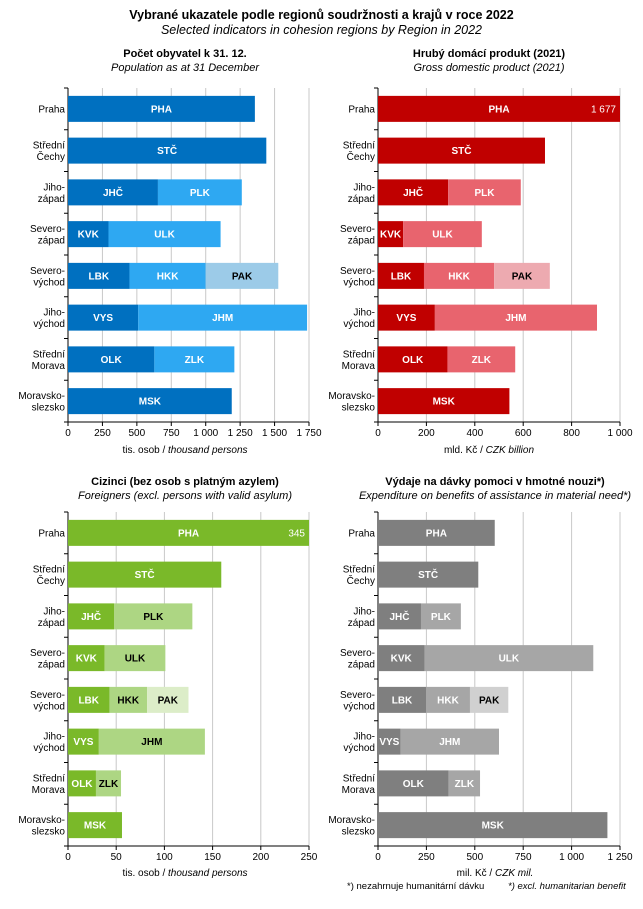 This screenshot has height=909, width=643. I want to click on bar-label: ZLK, so click(109, 784).